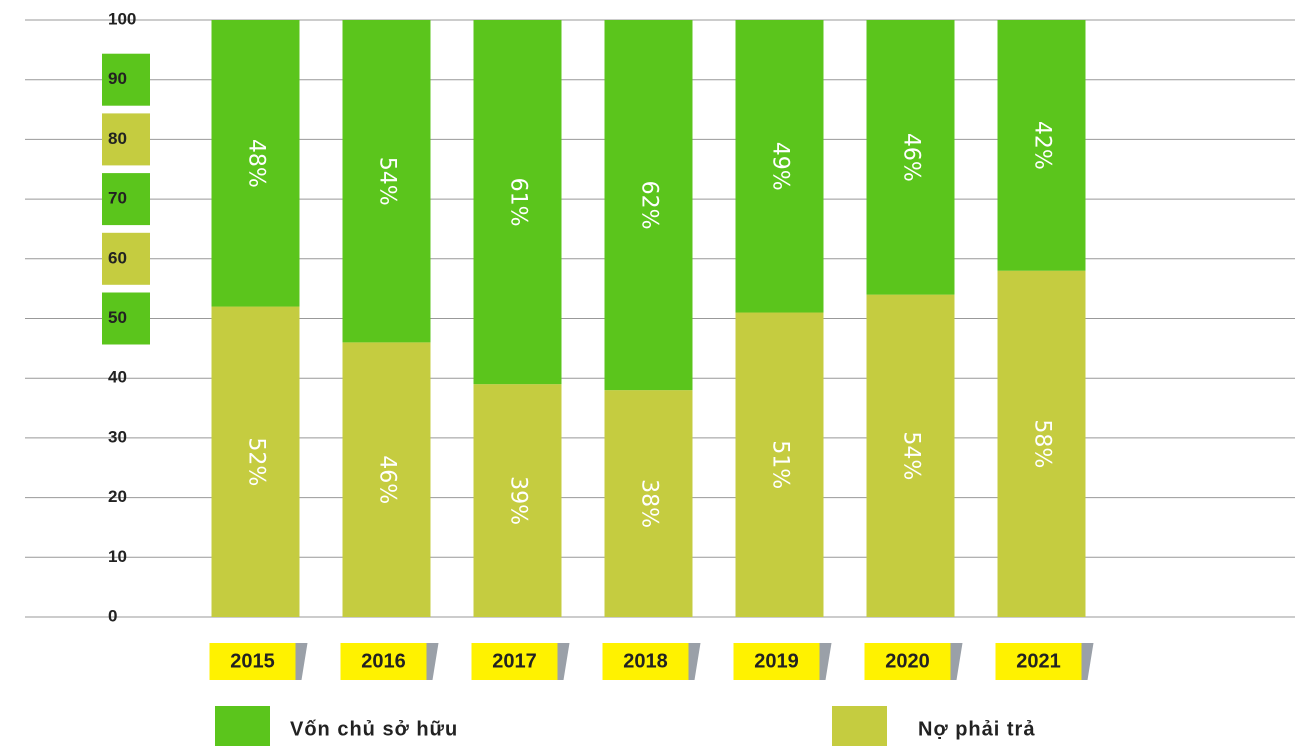  I want to click on y-tick-label: 70, so click(117, 198).